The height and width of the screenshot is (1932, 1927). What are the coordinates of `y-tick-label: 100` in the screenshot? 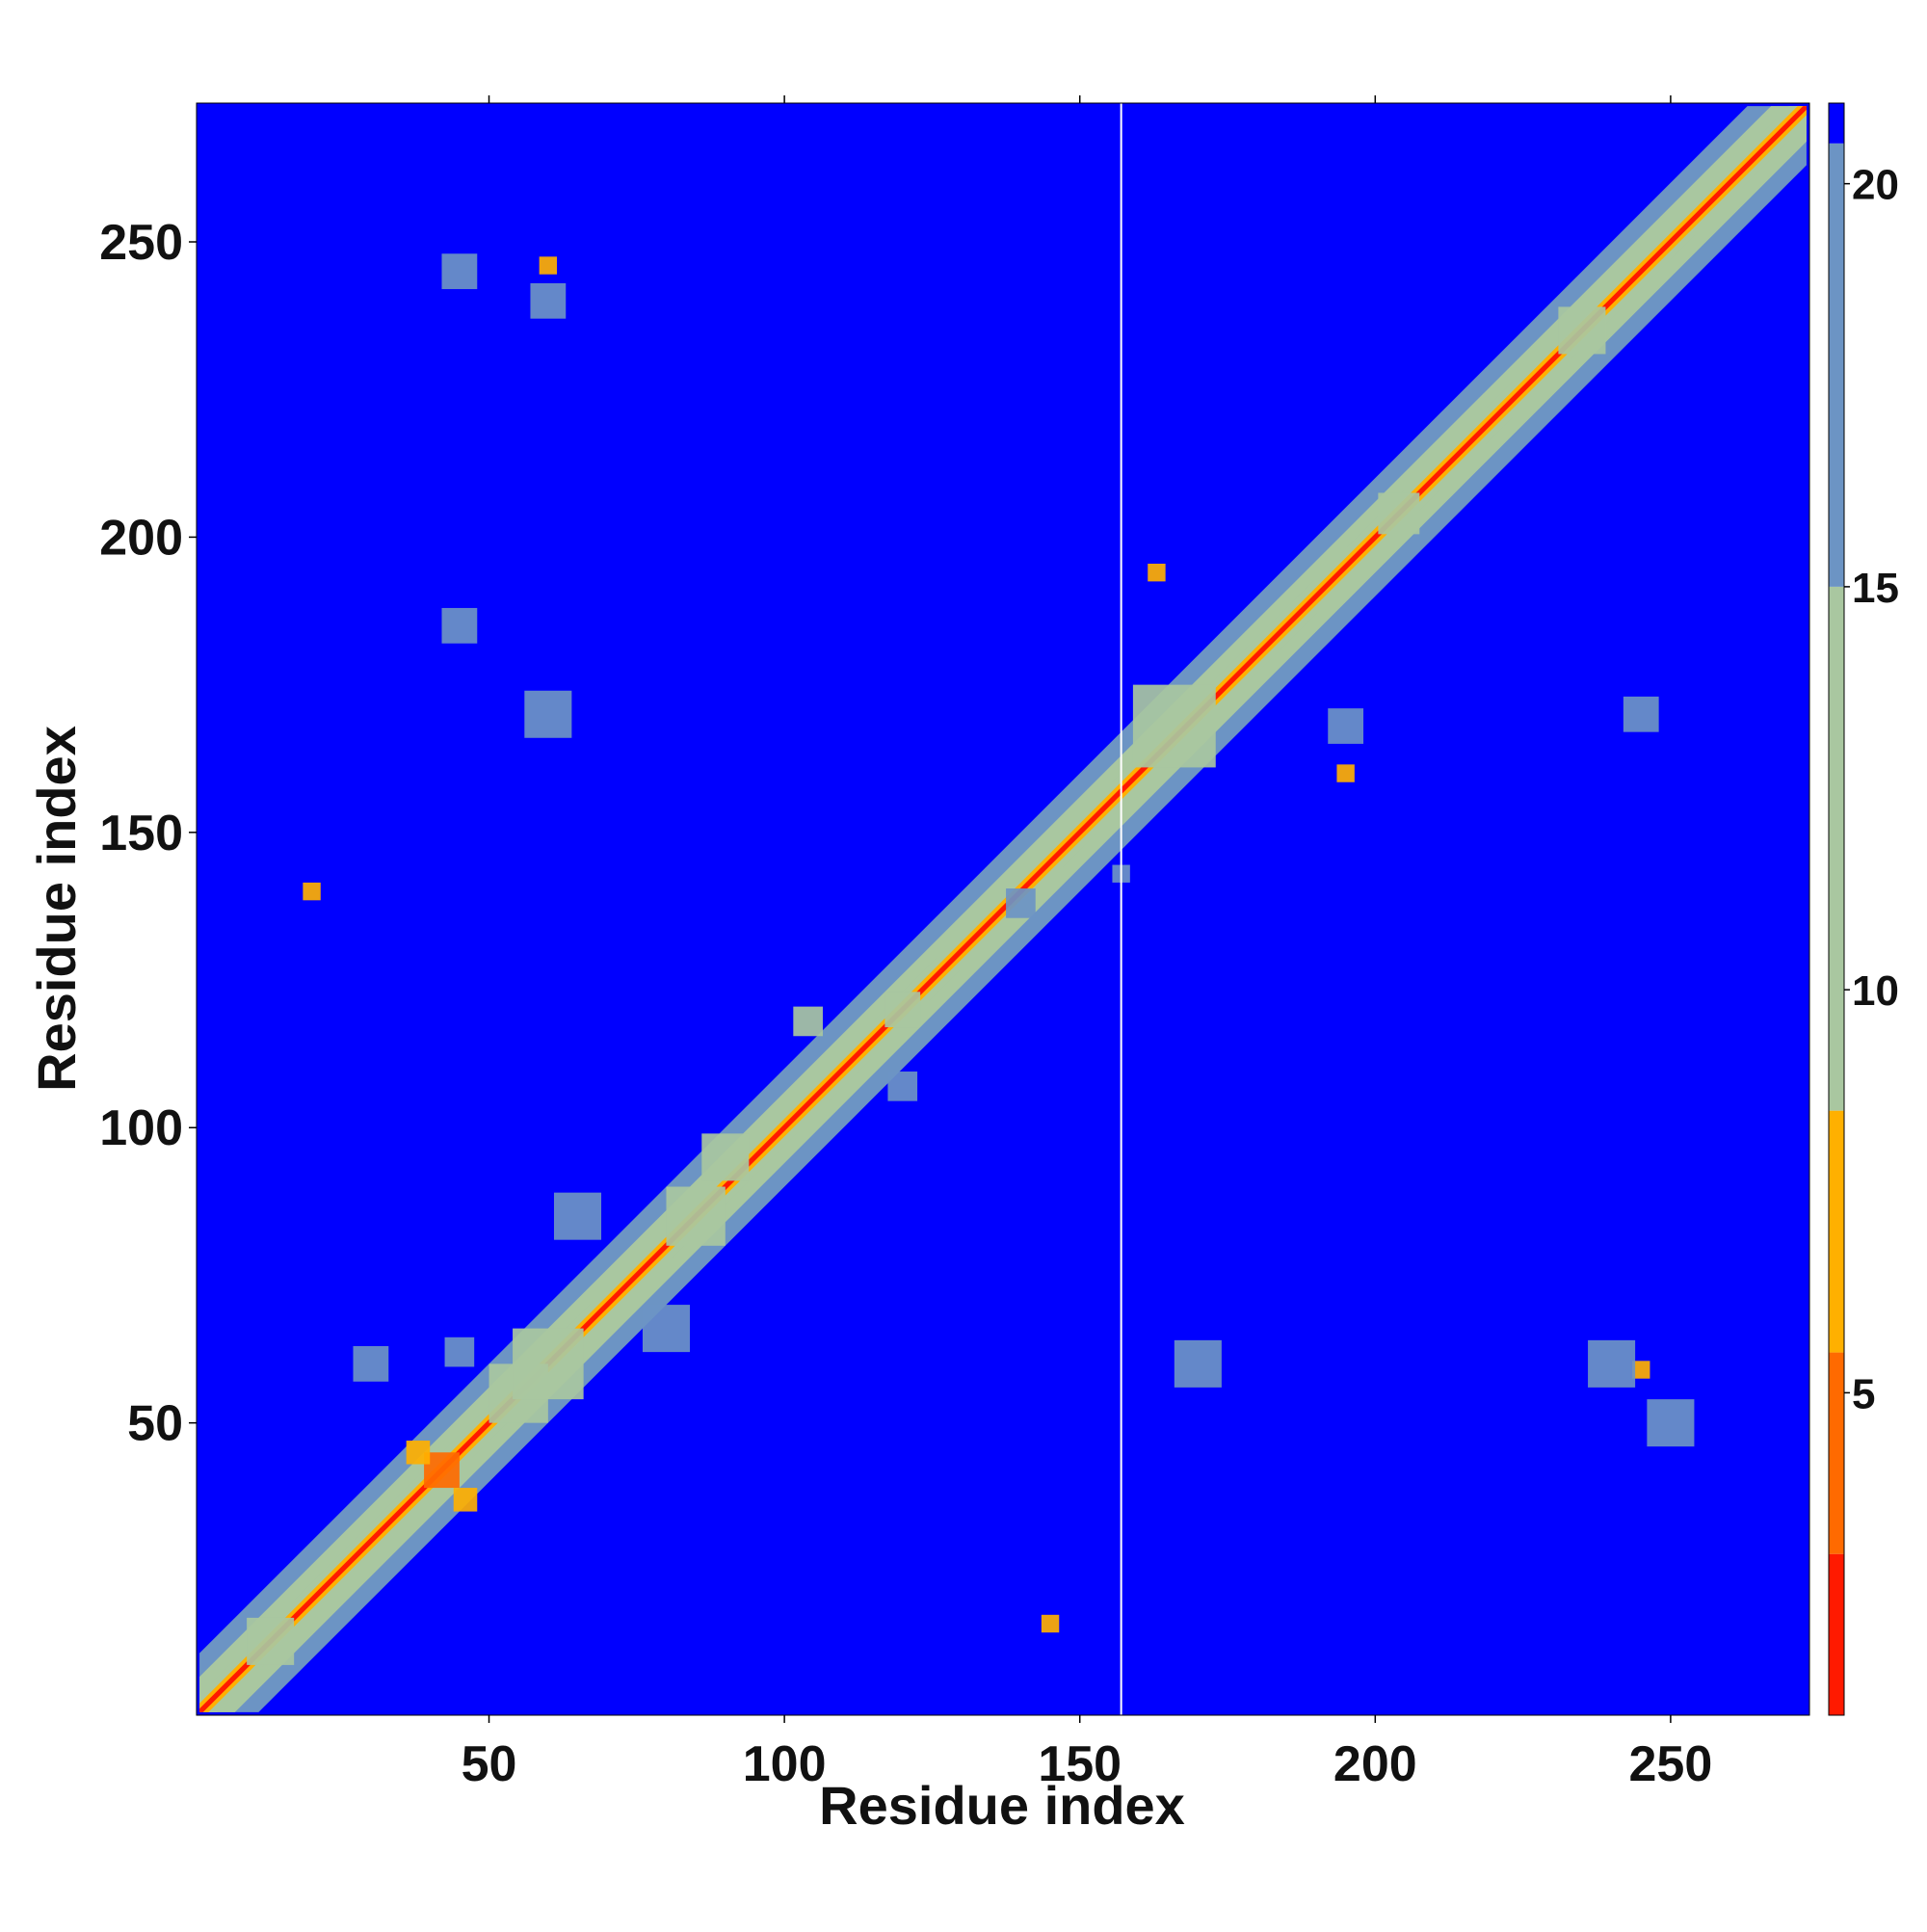 It's located at (141, 1128).